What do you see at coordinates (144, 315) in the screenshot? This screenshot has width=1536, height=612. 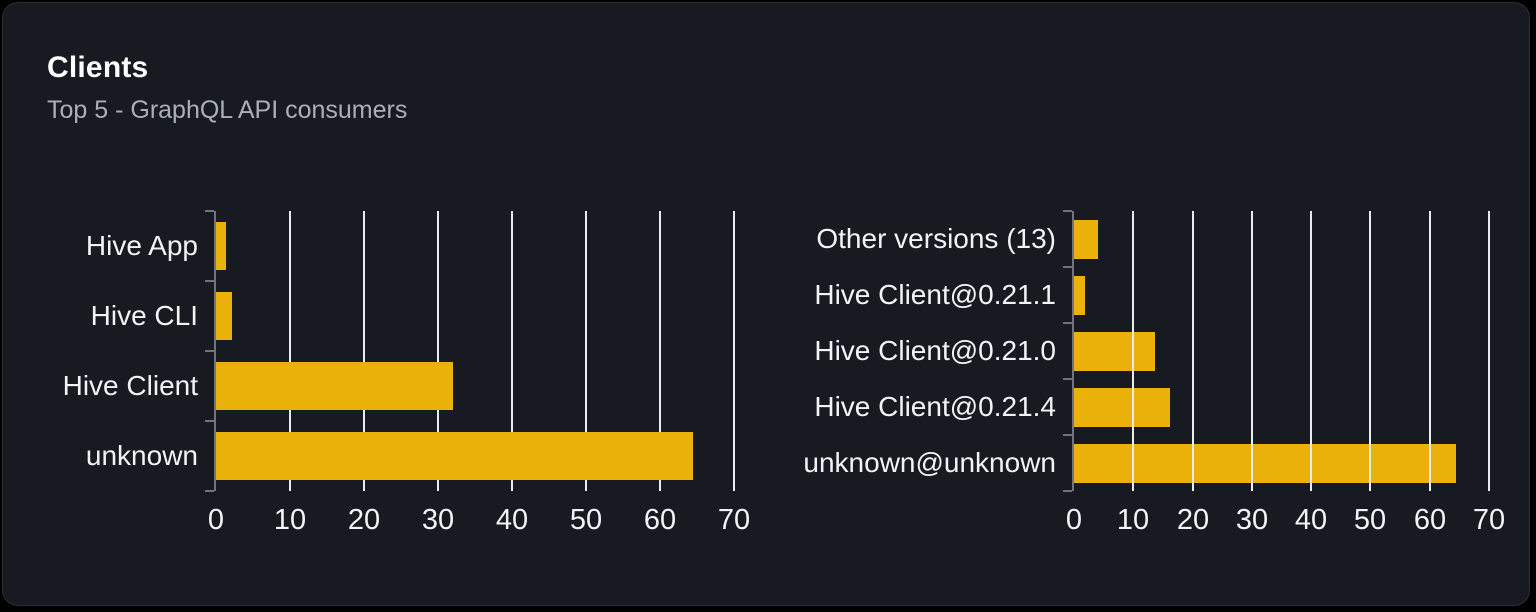 I see `category-label: Hive CLI` at bounding box center [144, 315].